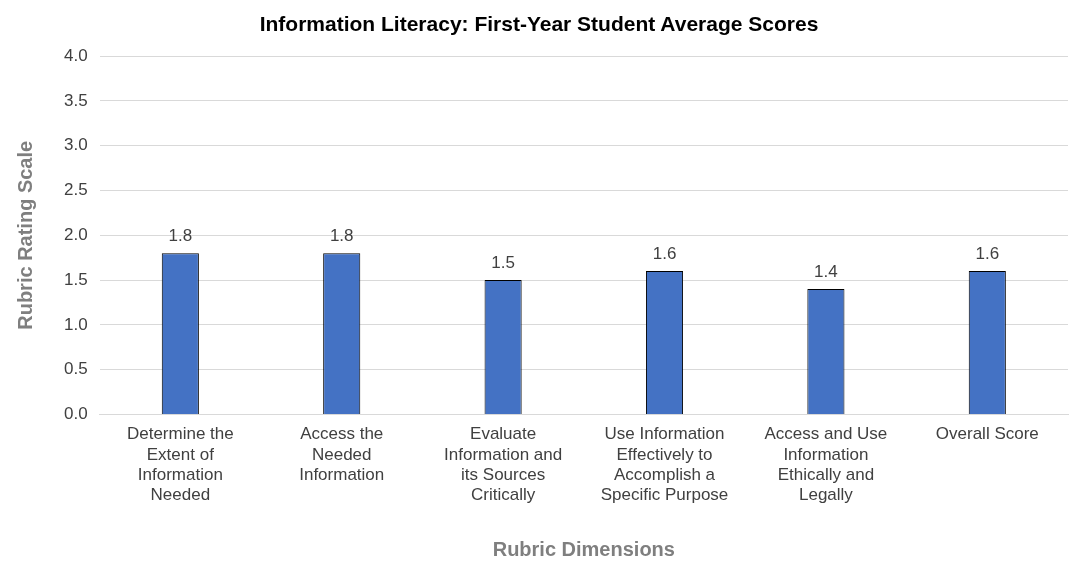  I want to click on x-tick-label: Determine the Extent of Information Needed, so click(180, 464).